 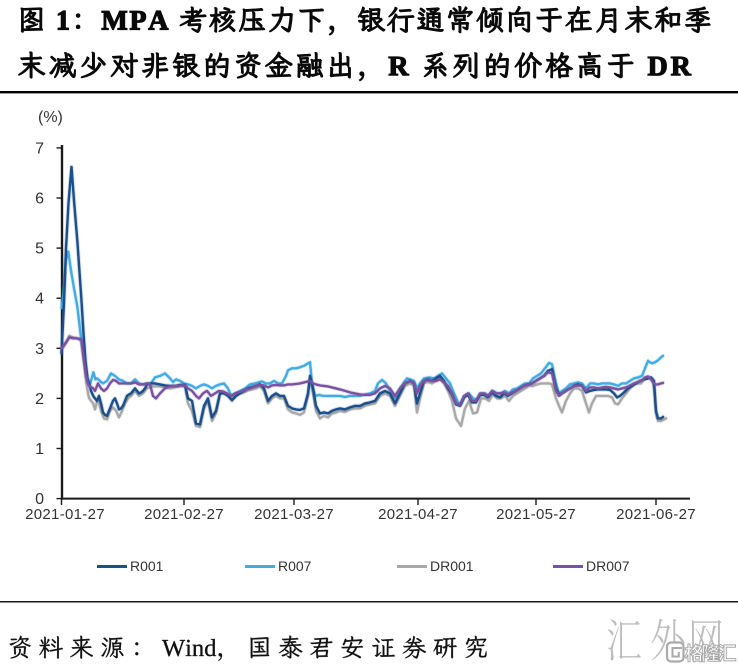 What do you see at coordinates (608, 566) in the screenshot?
I see `svg-text: DR007` at bounding box center [608, 566].